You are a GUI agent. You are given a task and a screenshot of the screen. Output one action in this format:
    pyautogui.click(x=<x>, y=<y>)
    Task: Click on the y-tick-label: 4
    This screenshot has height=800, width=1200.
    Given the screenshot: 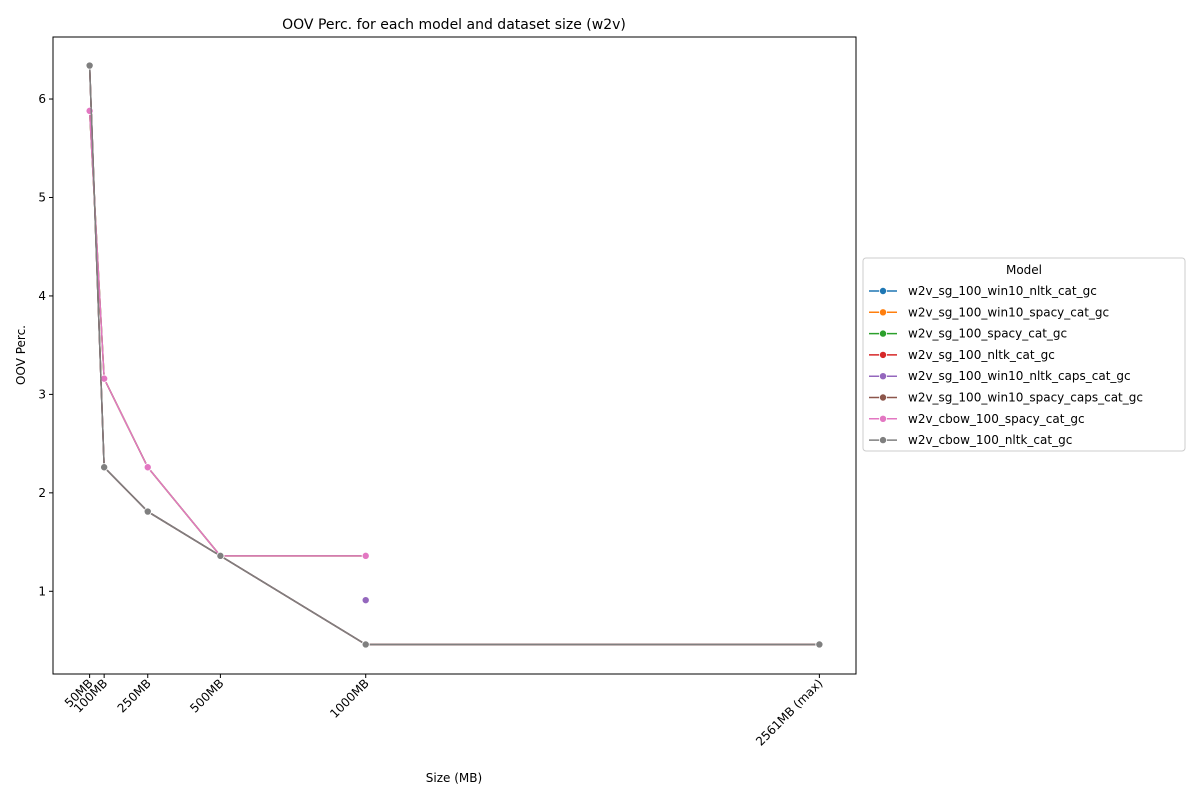 What is the action you would take?
    pyautogui.click(x=42, y=296)
    